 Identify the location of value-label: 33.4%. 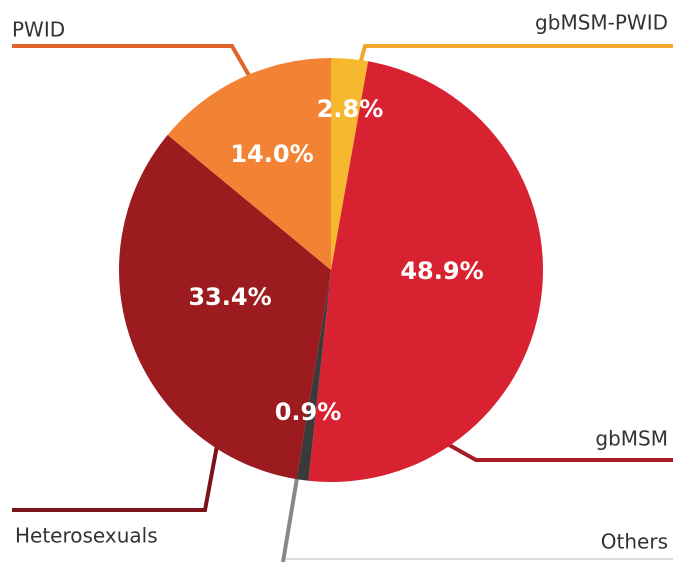
(229, 297).